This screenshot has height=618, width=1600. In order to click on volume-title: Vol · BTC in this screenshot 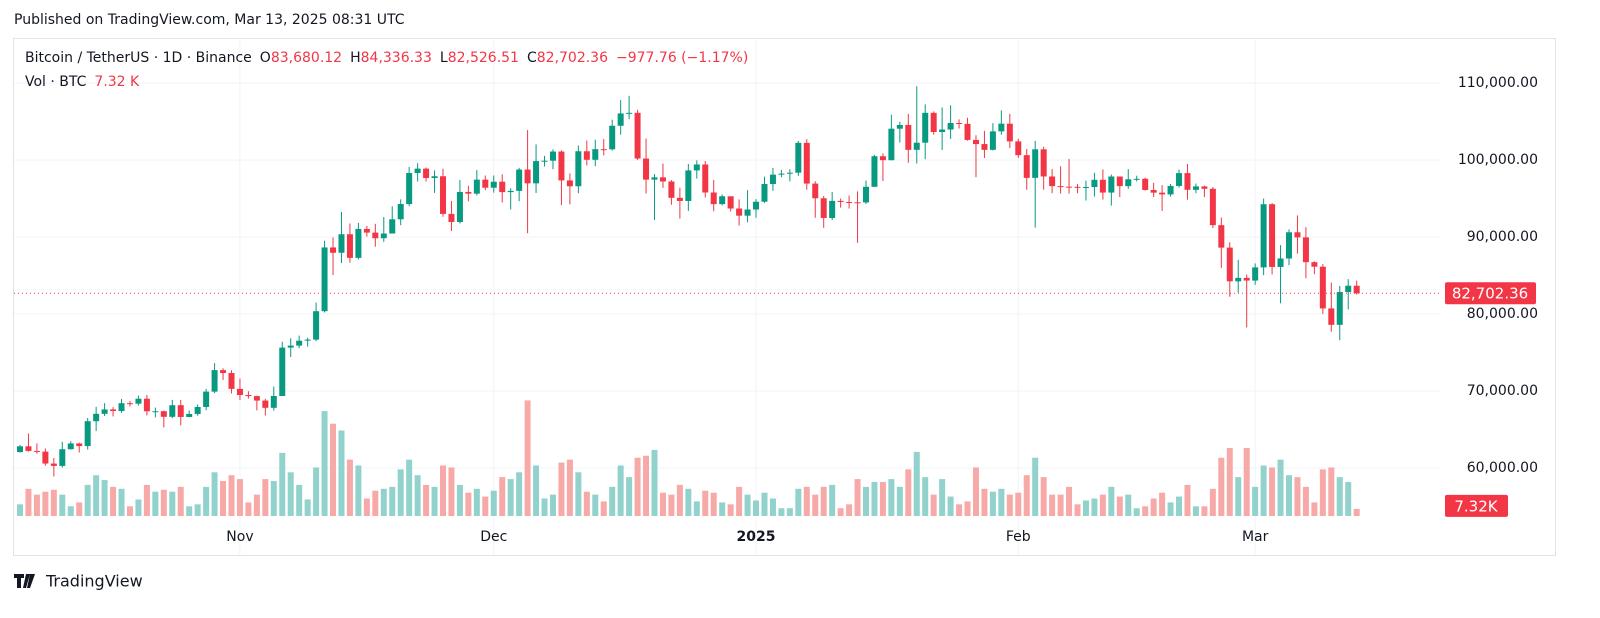, I will do `click(56, 82)`.